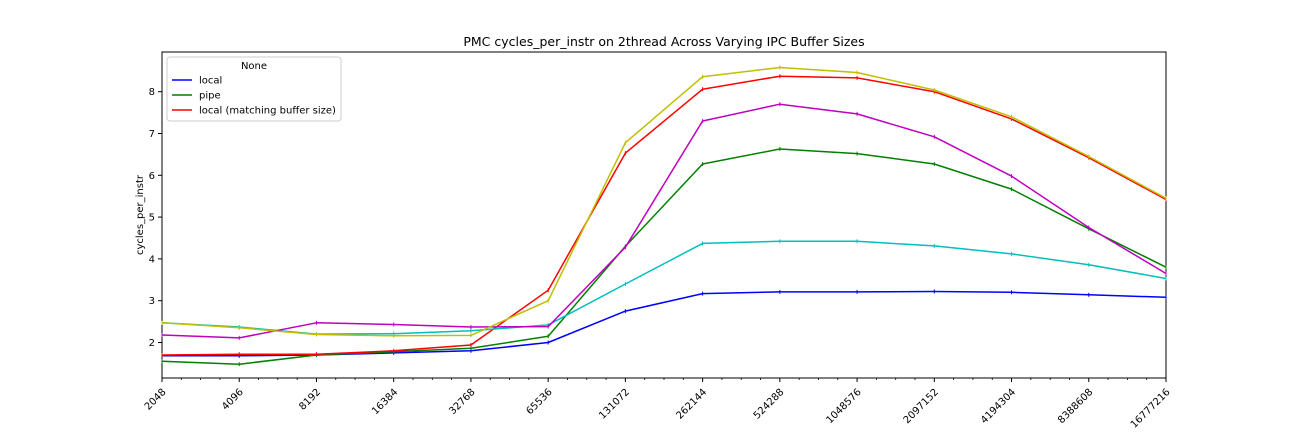 The height and width of the screenshot is (432, 1296). What do you see at coordinates (843, 406) in the screenshot?
I see `x-tick-label: 1048576` at bounding box center [843, 406].